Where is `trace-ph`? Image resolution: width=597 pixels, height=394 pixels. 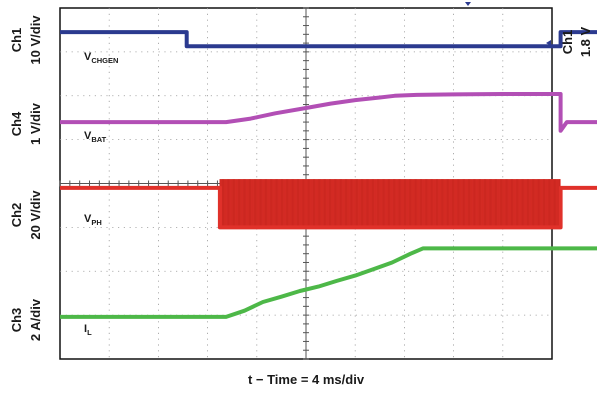
trace-ph is located at coordinates (328, 207).